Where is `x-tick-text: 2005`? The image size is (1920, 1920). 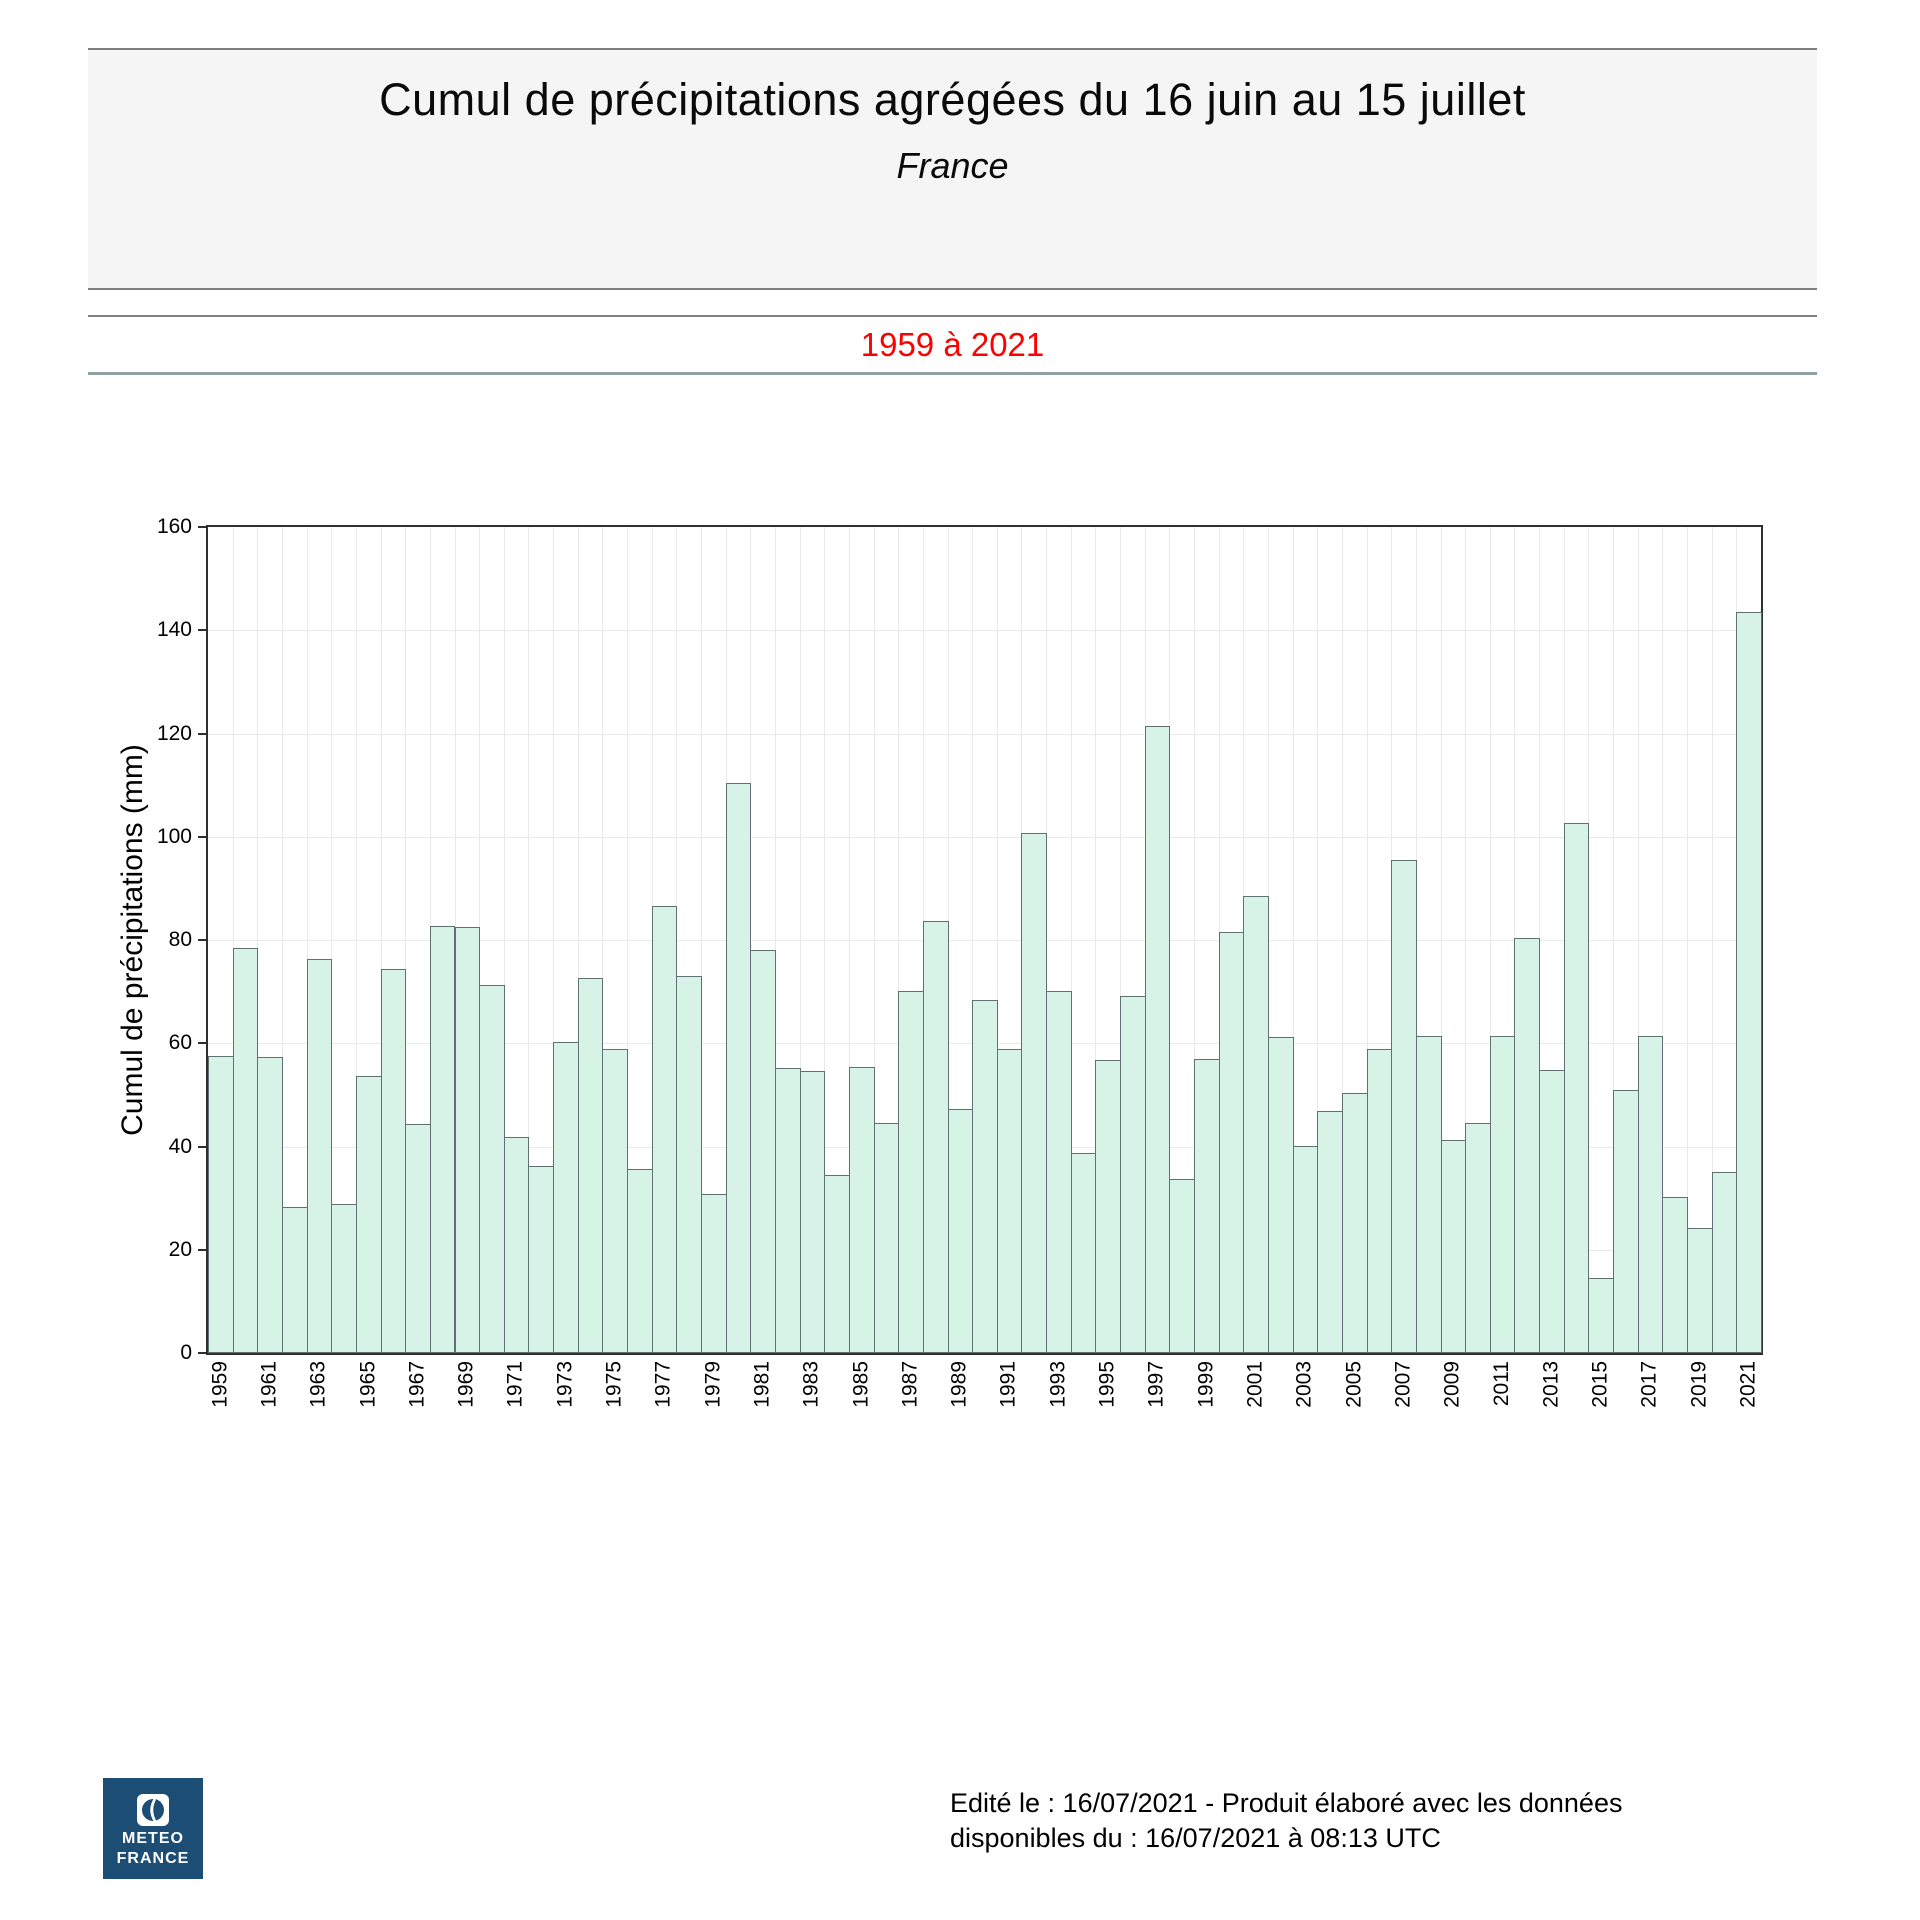 x-tick-text: 2005 is located at coordinates (1354, 1384).